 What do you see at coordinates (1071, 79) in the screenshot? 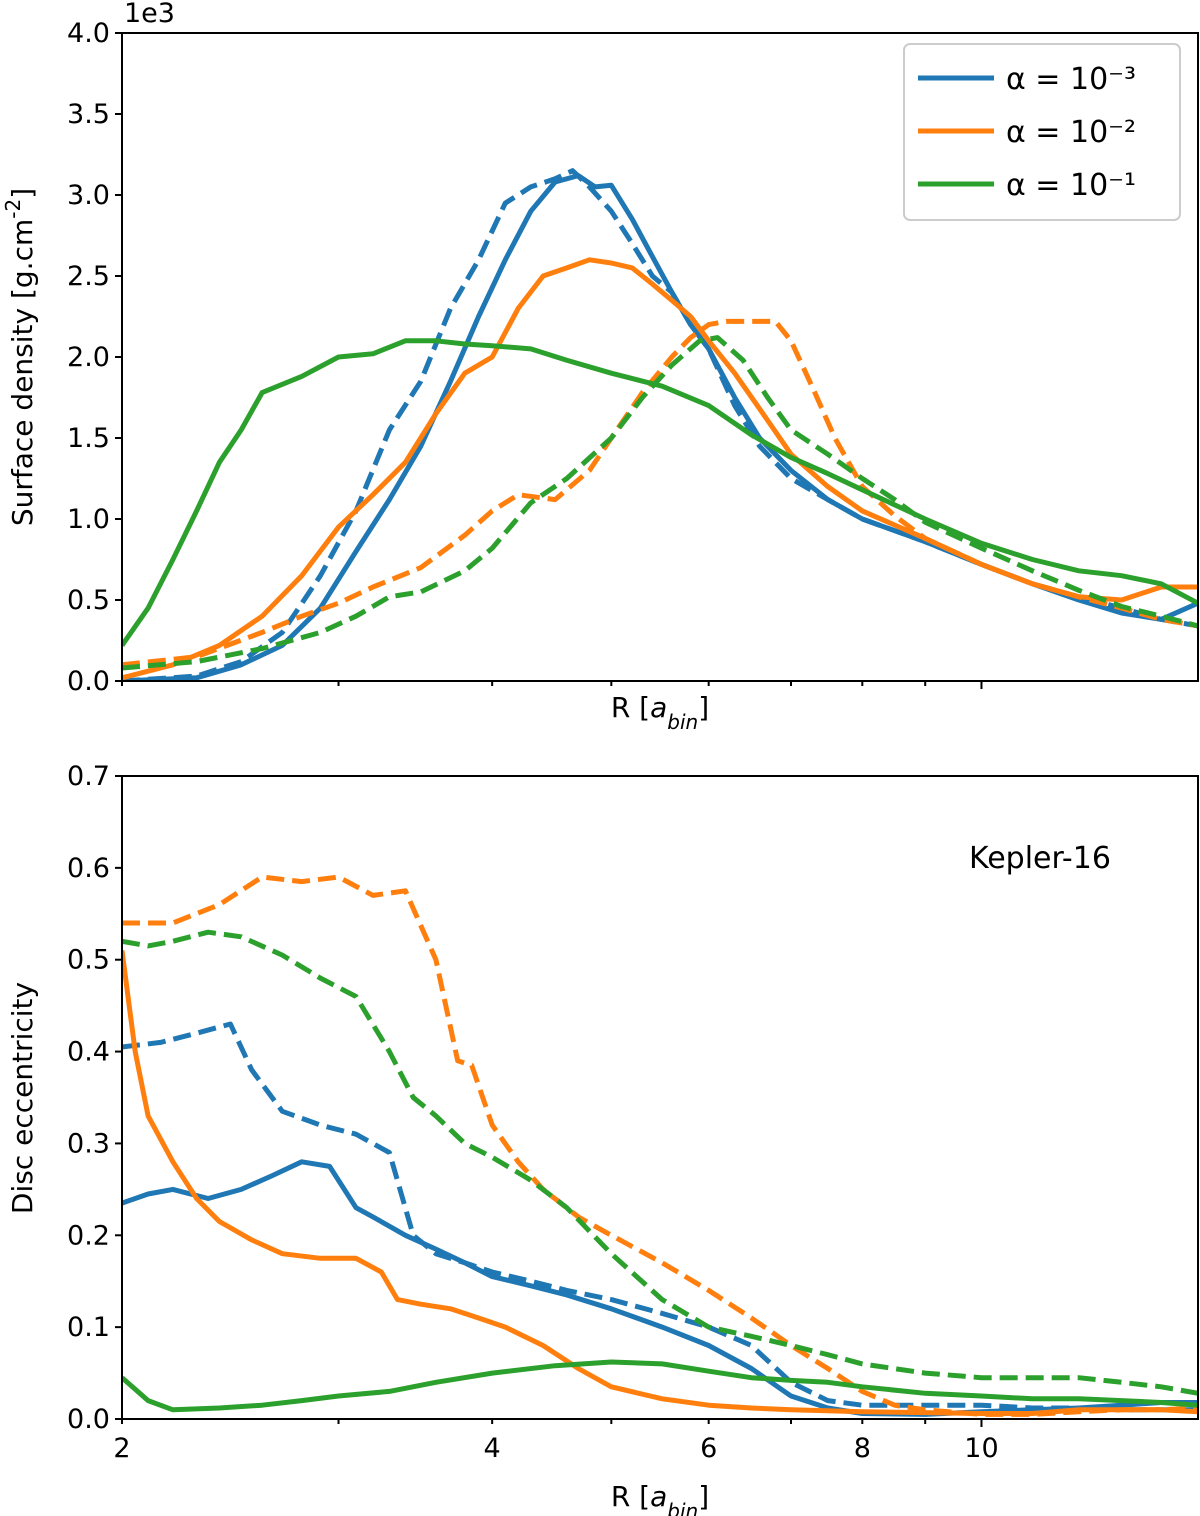
I see `legend-label-0: α = 10⁻³` at bounding box center [1071, 79].